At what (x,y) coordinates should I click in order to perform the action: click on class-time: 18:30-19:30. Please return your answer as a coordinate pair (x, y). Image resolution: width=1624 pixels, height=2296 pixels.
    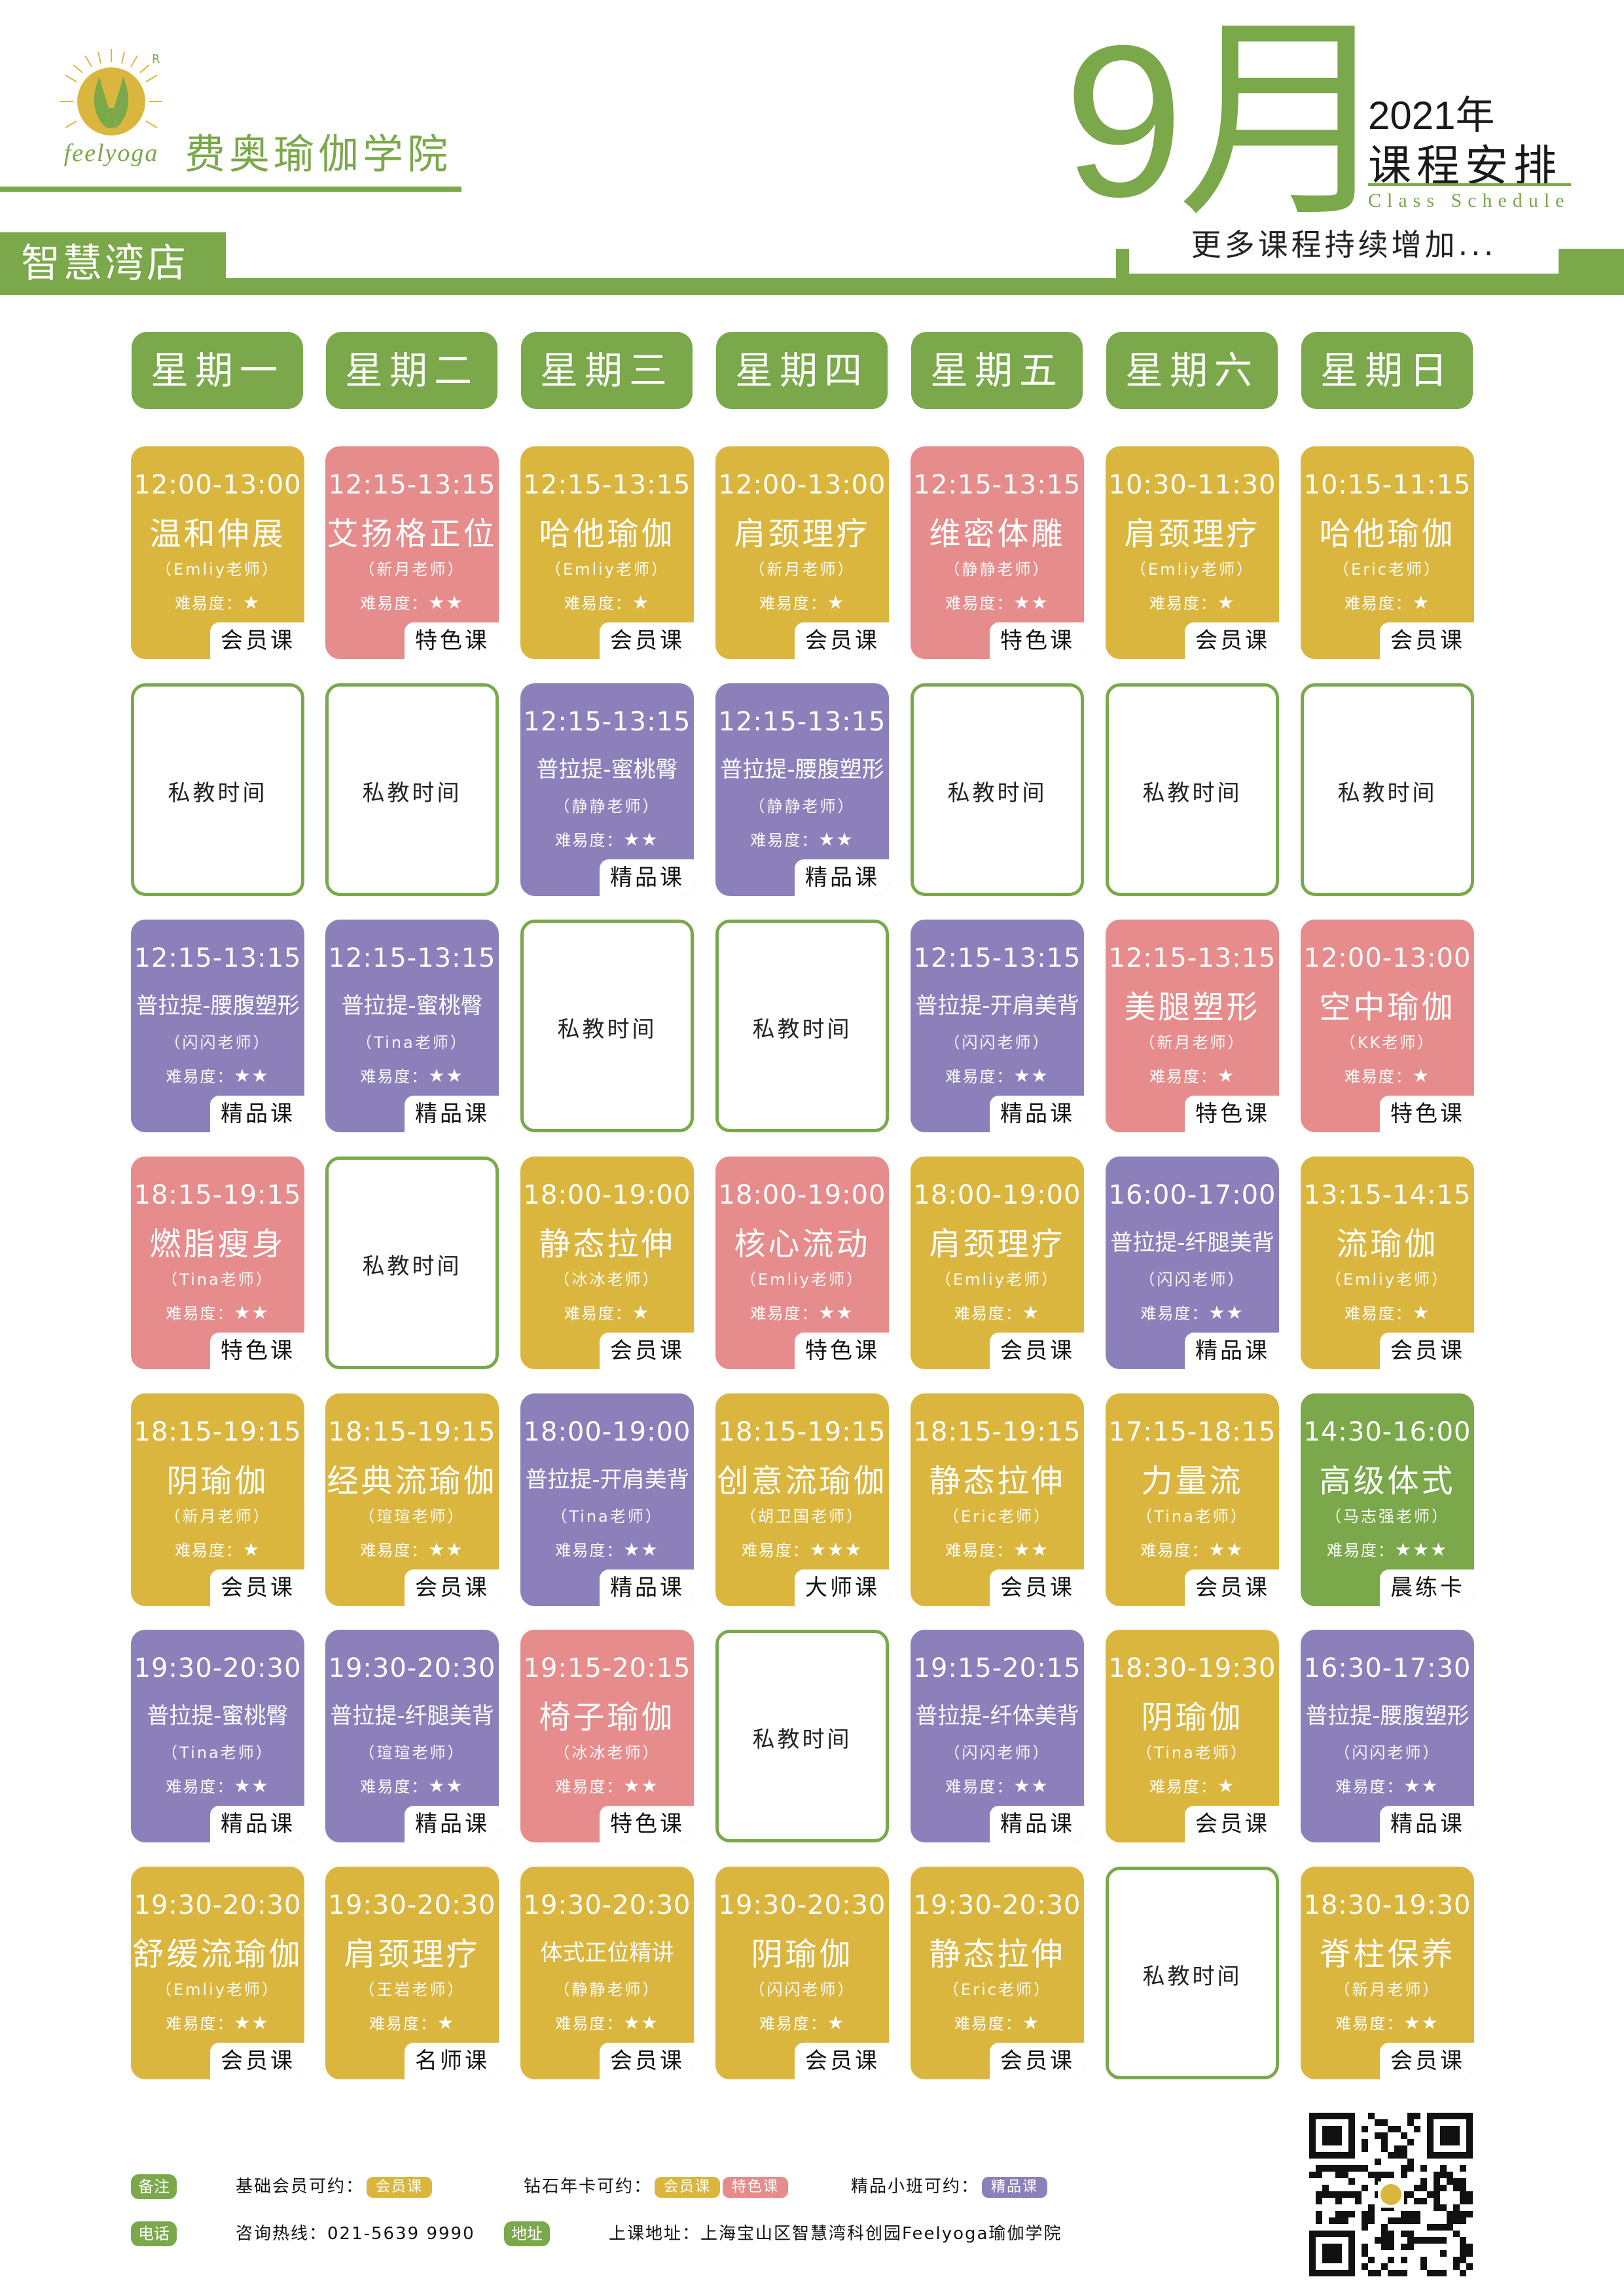
    Looking at the image, I should click on (1192, 1668).